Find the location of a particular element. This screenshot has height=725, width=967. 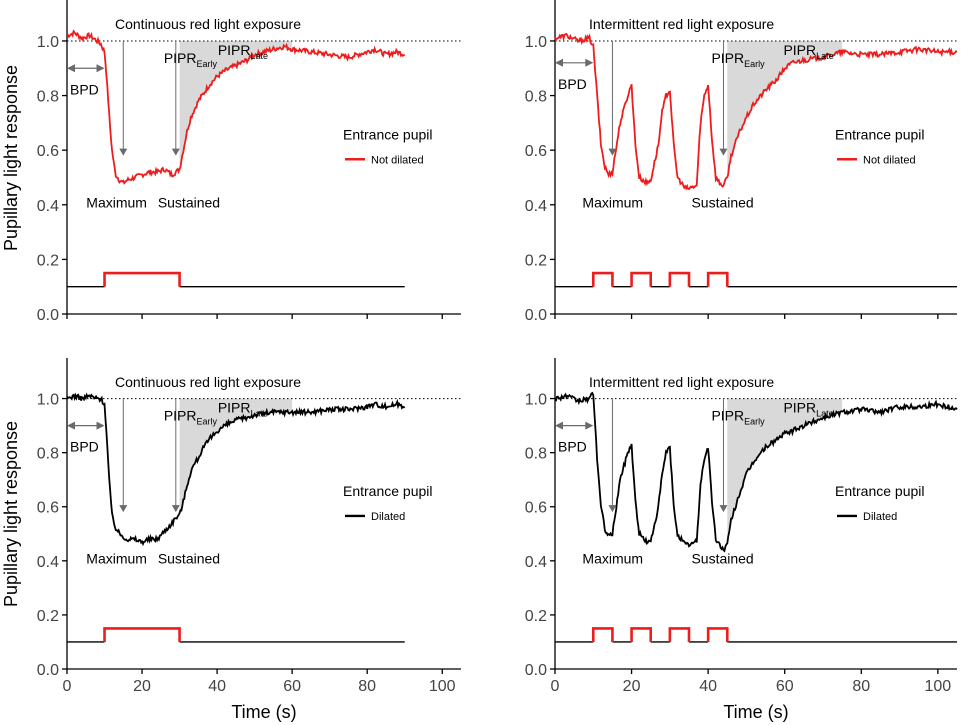

y-axis-title-bottom: Pupillary light response is located at coordinates (11, 514).